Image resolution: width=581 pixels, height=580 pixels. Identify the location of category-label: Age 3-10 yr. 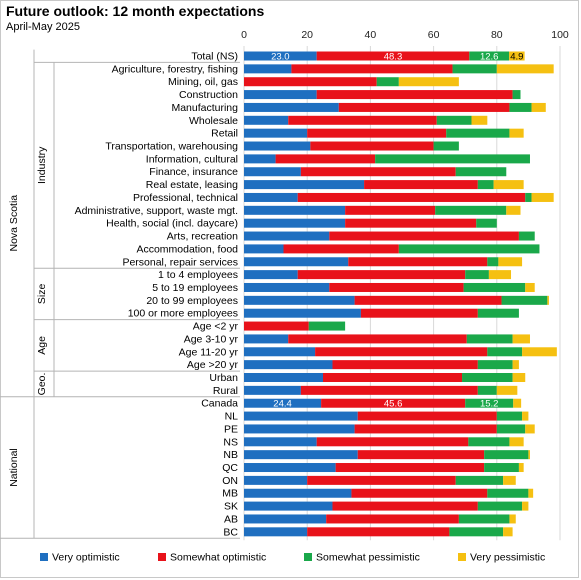
(211, 339).